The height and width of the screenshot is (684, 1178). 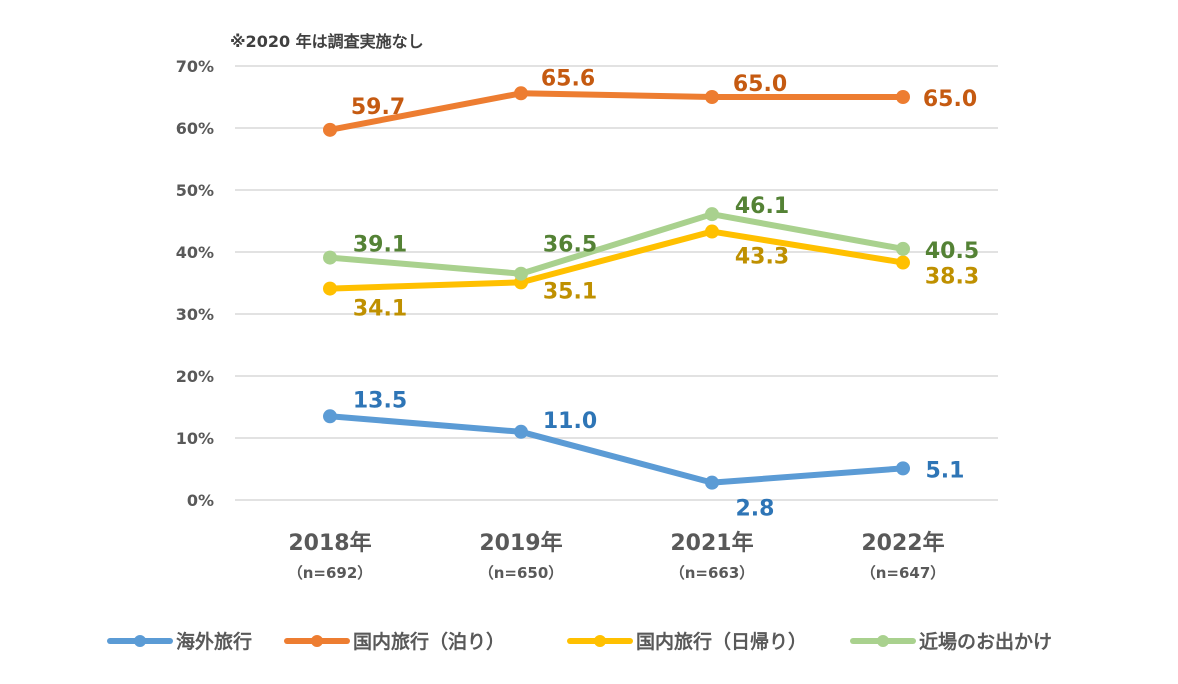 What do you see at coordinates (195, 128) in the screenshot?
I see `y-tick-label: 60%` at bounding box center [195, 128].